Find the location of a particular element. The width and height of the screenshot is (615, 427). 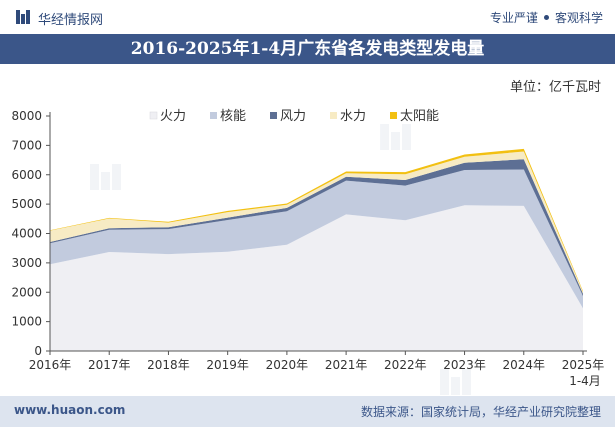

y-tick-label-1: 1000 is located at coordinates (26, 322).